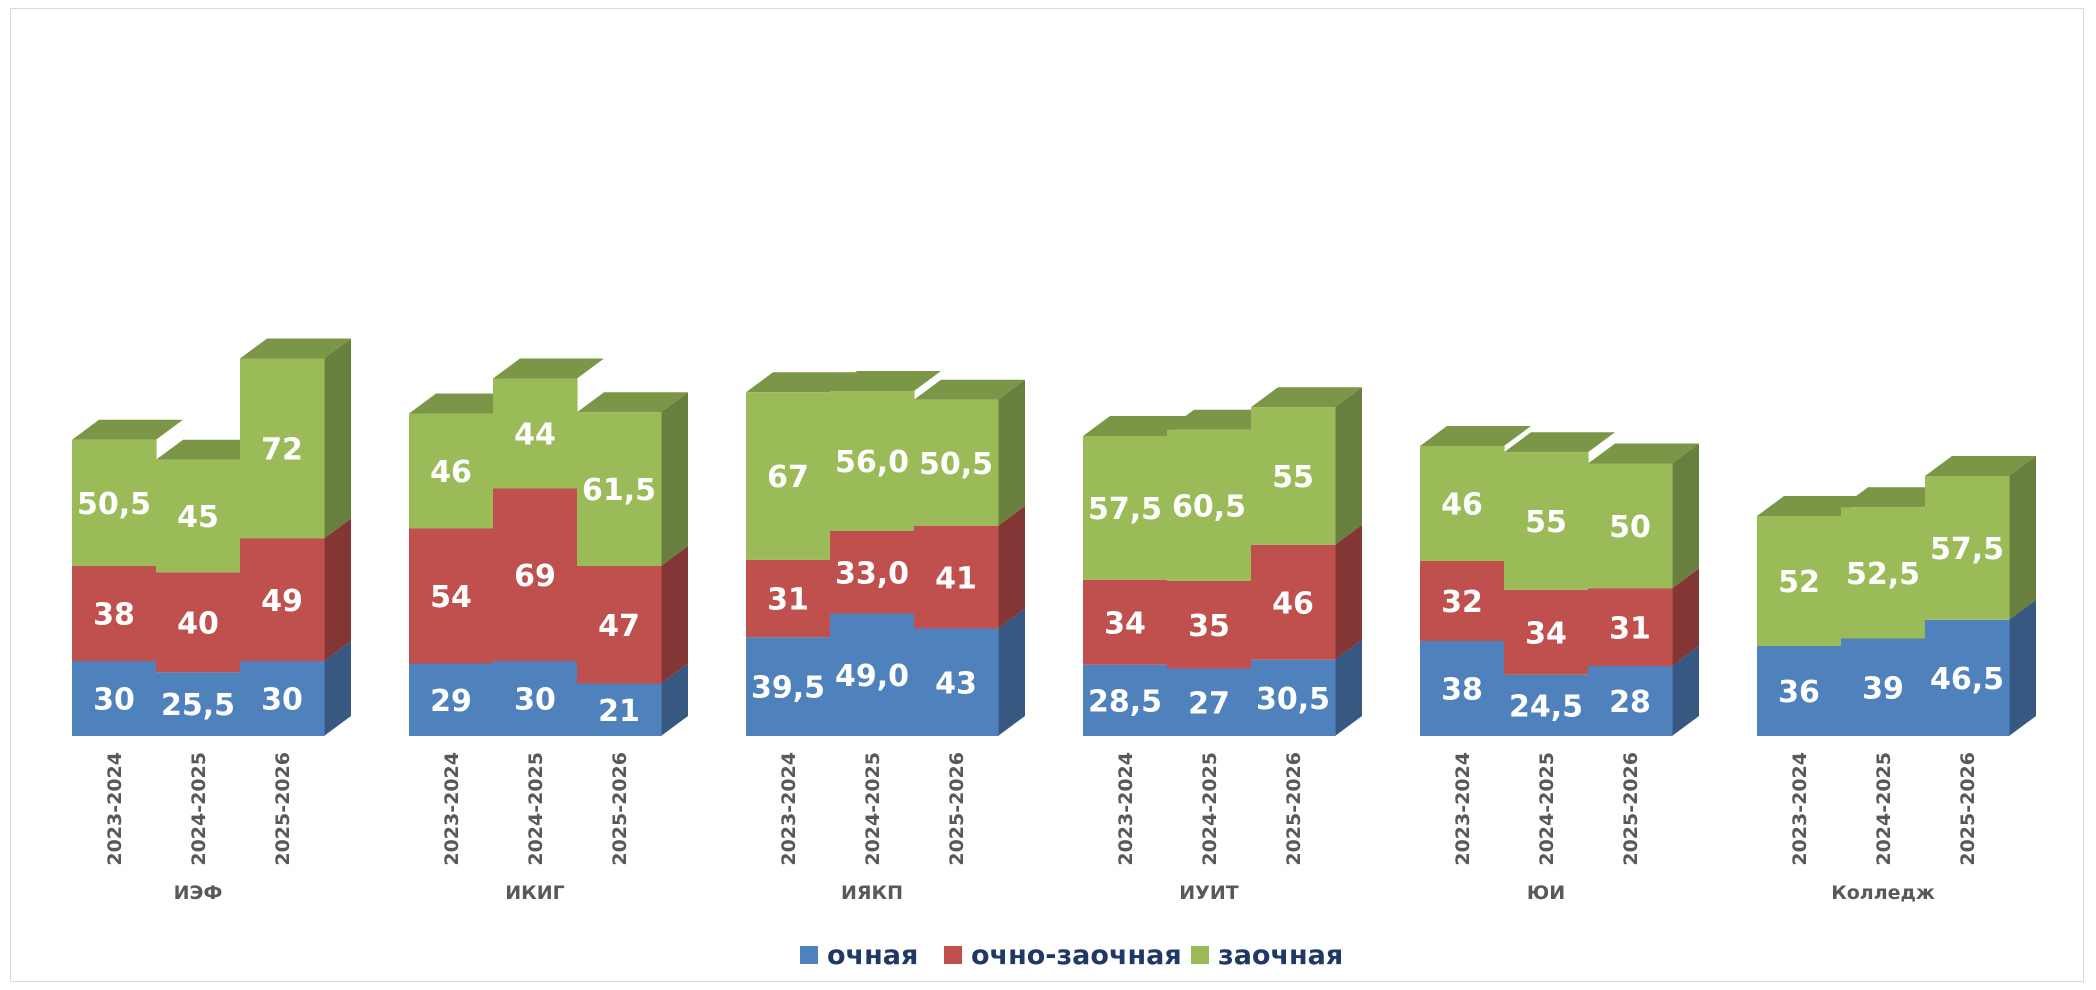 The image size is (2096, 990). What do you see at coordinates (1209, 703) in the screenshot?
I see `data-label: 27` at bounding box center [1209, 703].